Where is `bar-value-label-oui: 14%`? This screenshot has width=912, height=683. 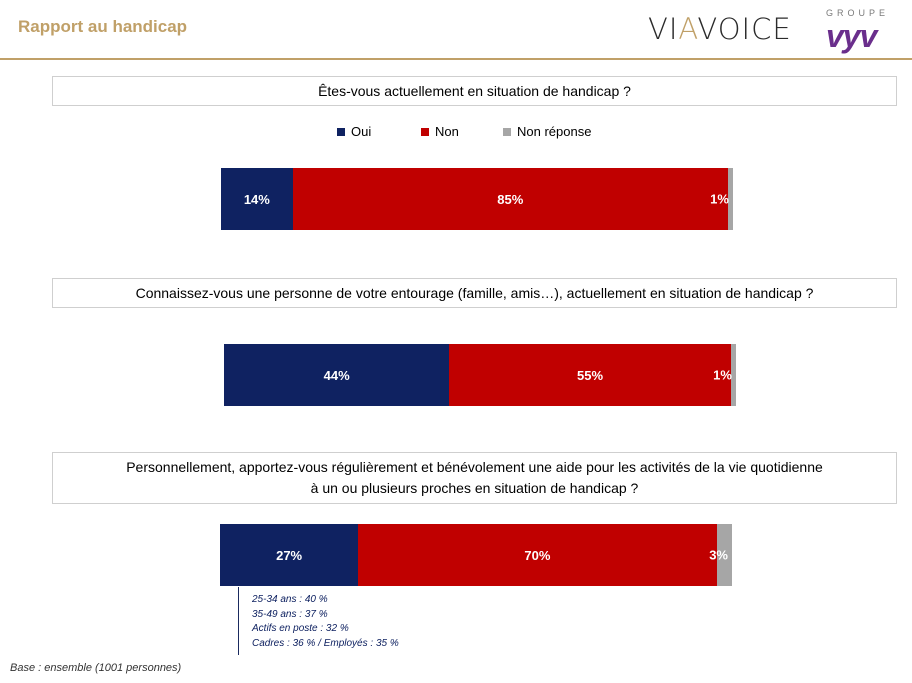 bar-value-label-oui: 14% is located at coordinates (256, 199).